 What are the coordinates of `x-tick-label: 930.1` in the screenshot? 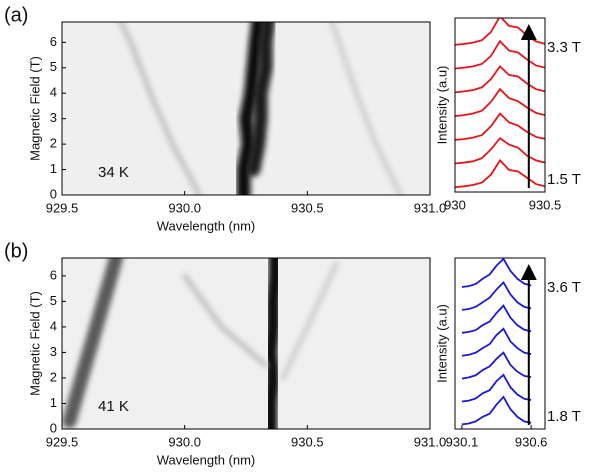 It's located at (462, 441).